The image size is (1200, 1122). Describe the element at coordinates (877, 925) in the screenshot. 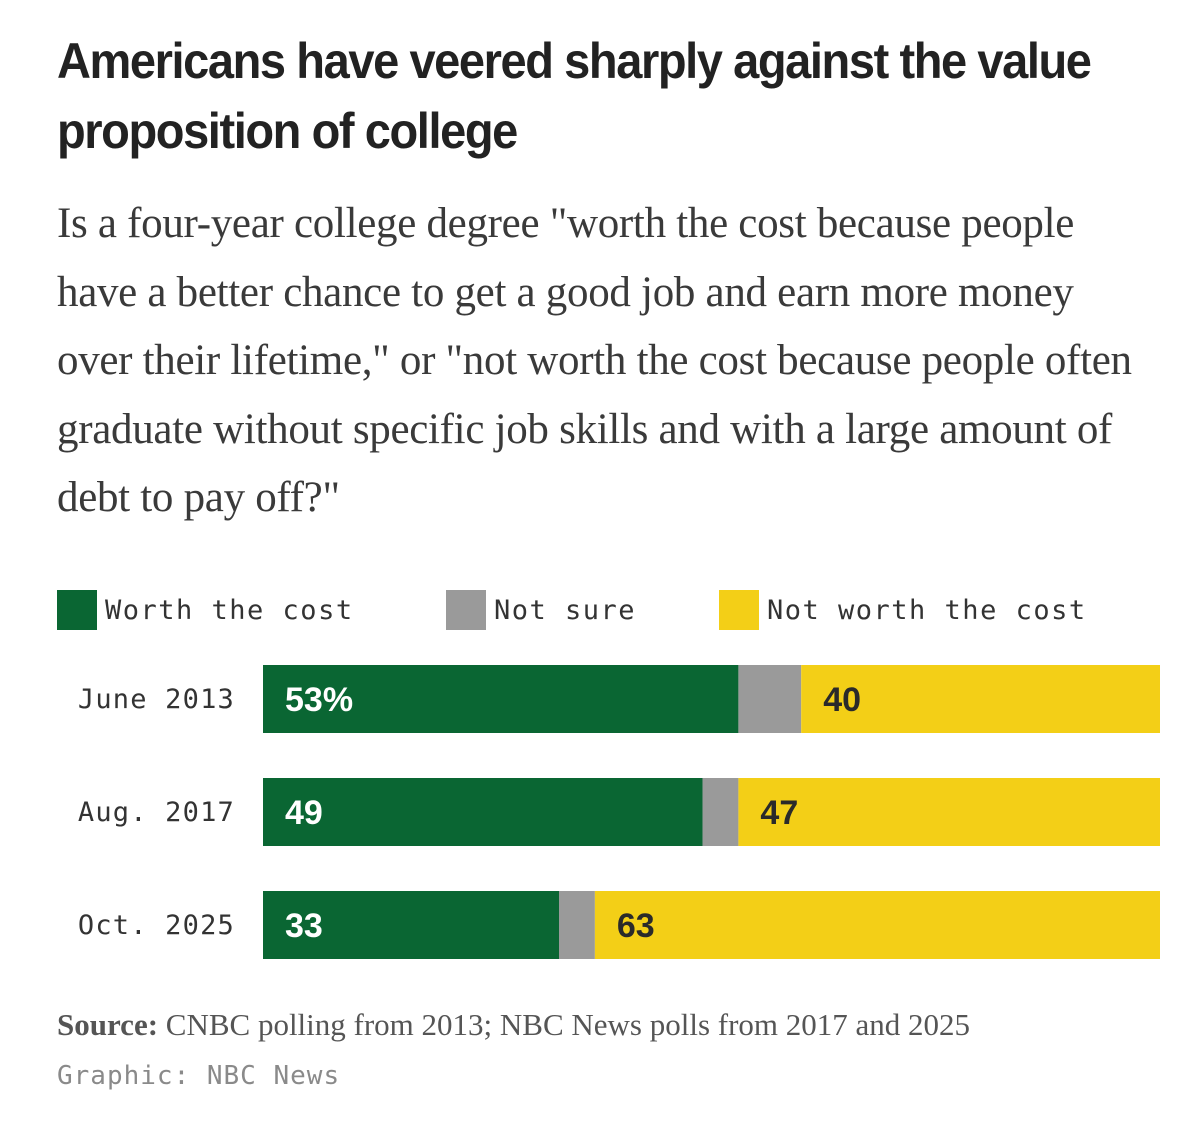

I see `bar-segment-not-worth-oct-2025` at that location.